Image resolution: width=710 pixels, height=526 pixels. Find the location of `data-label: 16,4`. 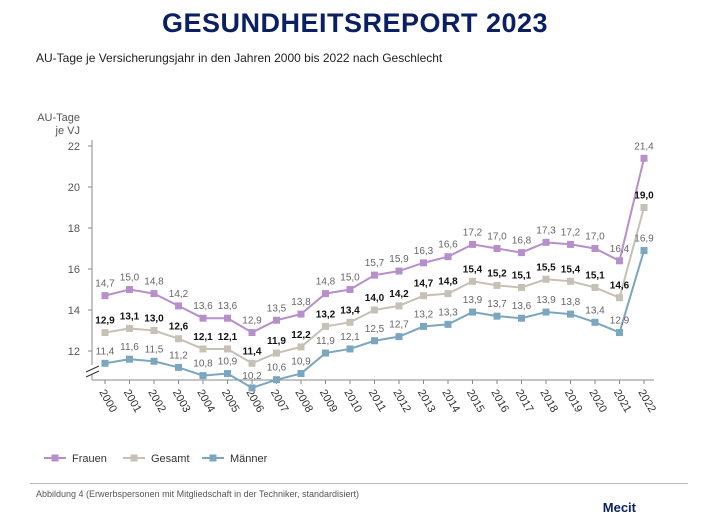

data-label: 16,4 is located at coordinates (620, 249).